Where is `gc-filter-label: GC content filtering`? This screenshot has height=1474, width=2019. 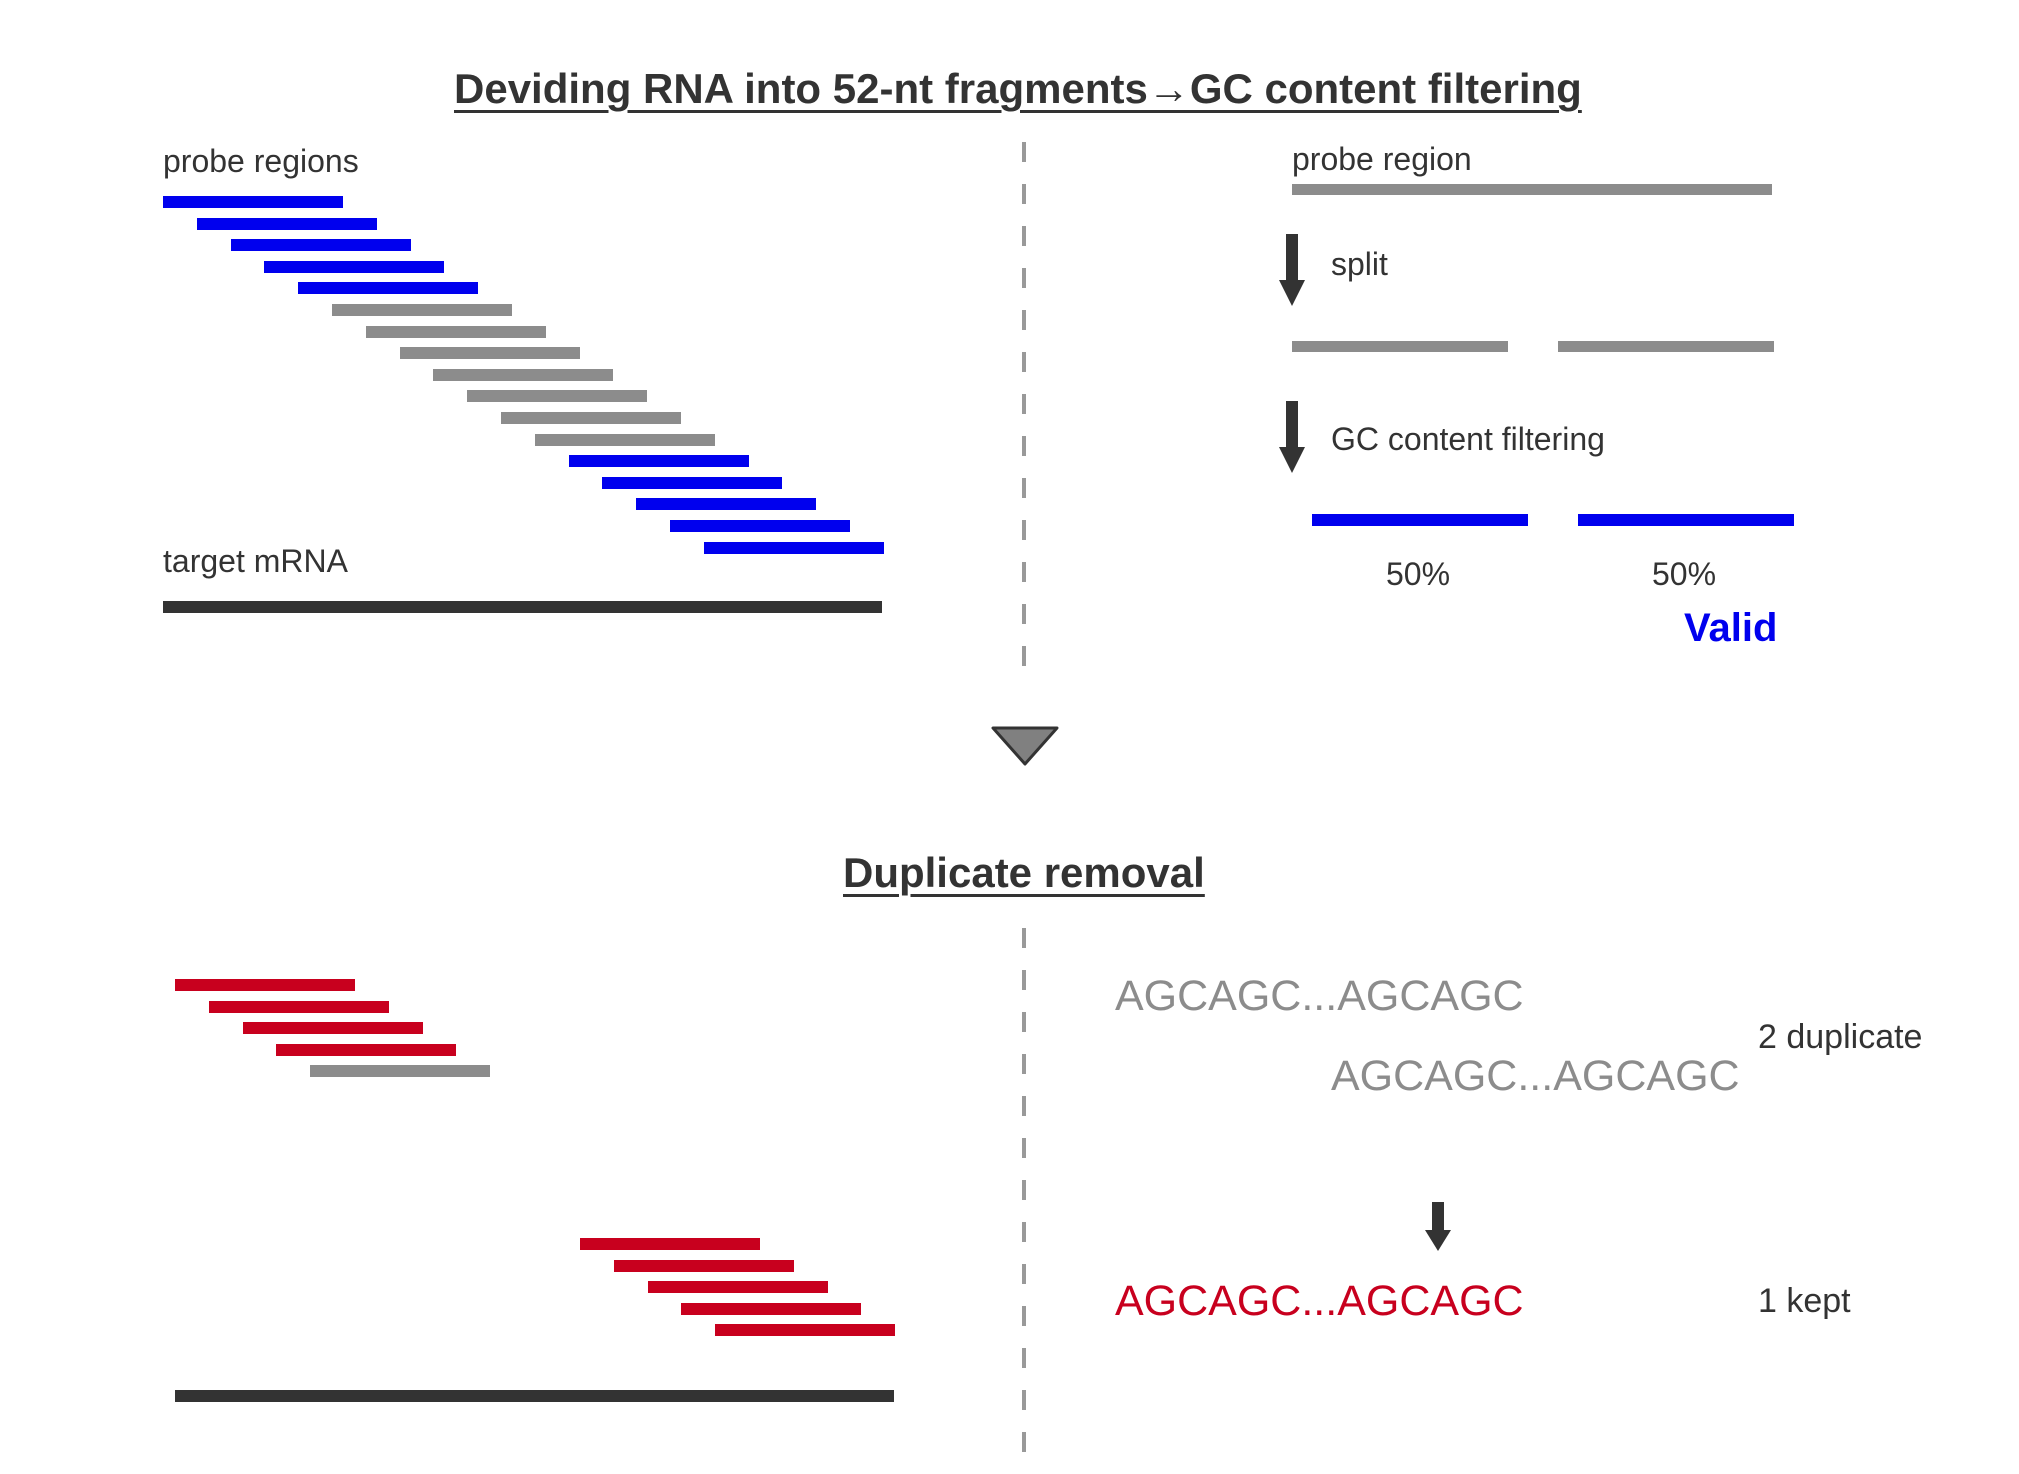 gc-filter-label: GC content filtering is located at coordinates (1468, 439).